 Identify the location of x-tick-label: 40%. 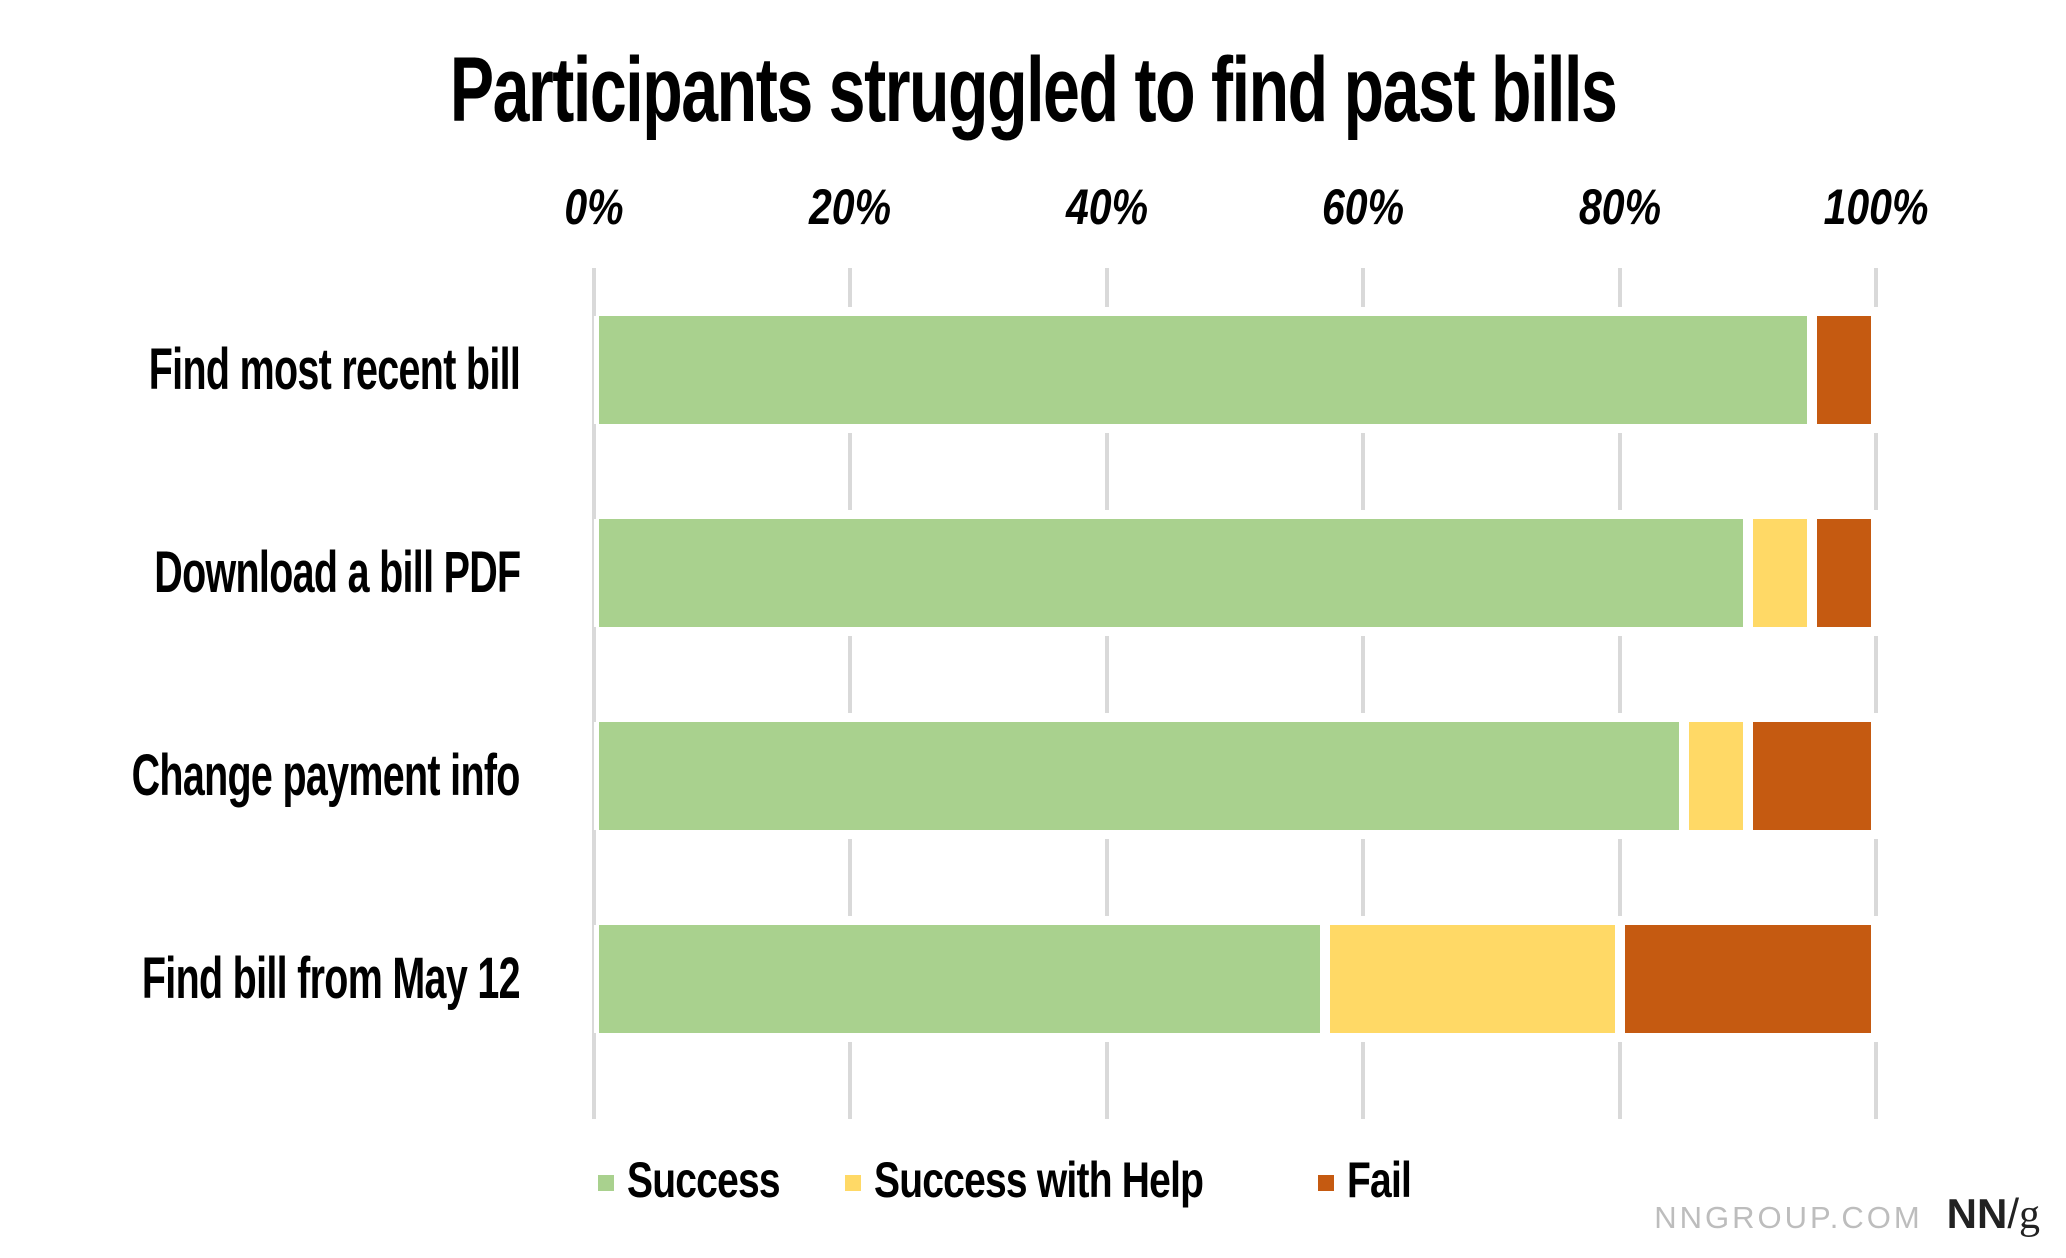
(1106, 207).